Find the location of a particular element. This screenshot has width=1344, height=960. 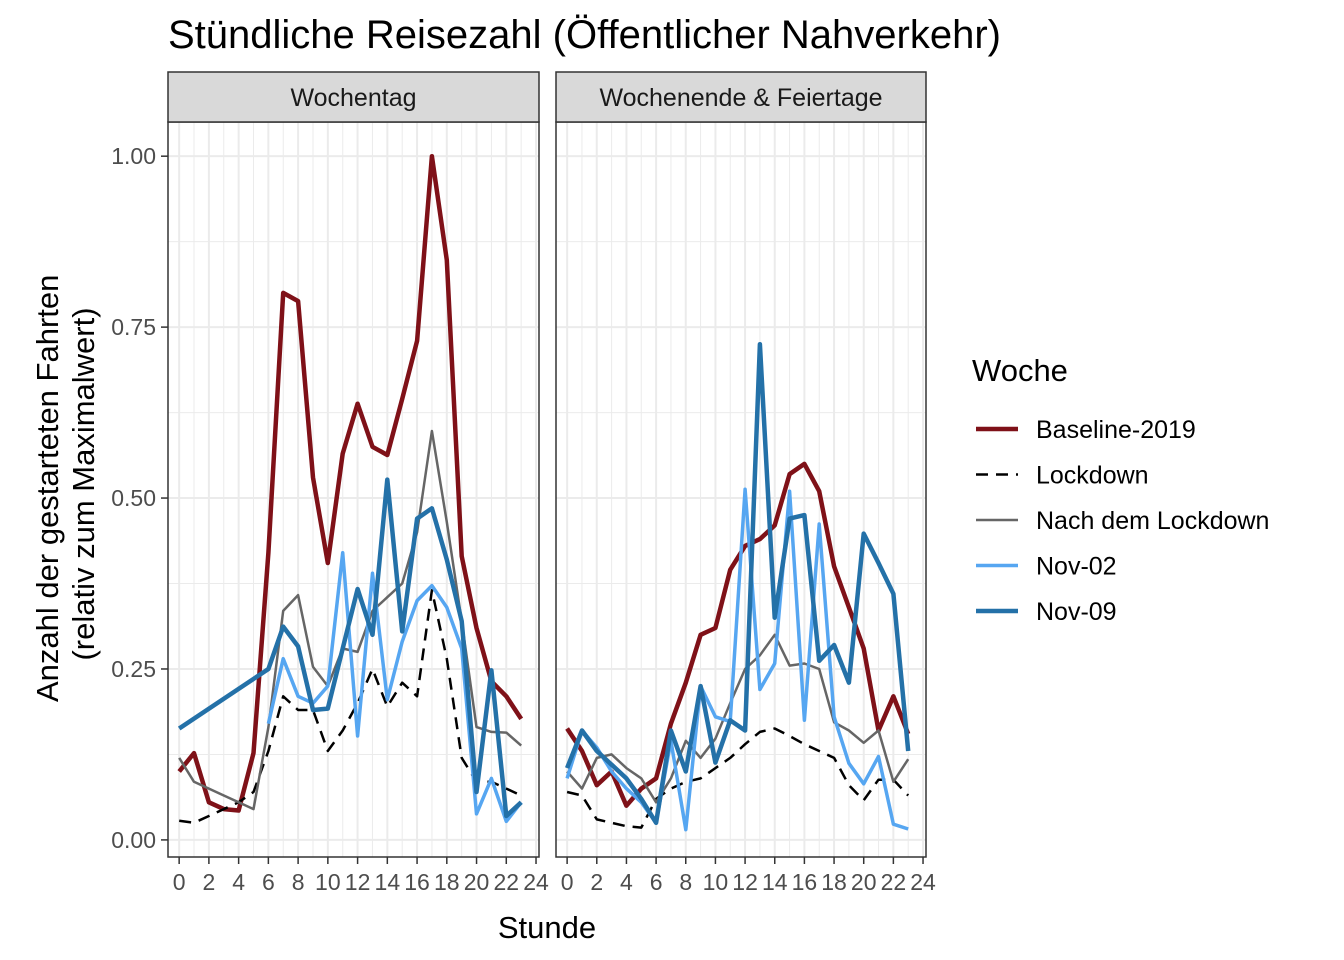

series-line-nov-09-wochenende-feiertage is located at coordinates (738, 583).